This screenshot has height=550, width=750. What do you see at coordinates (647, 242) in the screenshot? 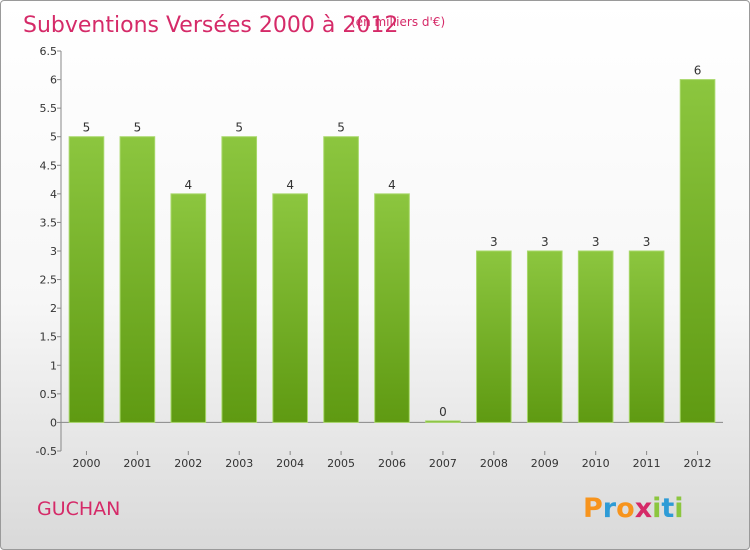
I see `data-label-2011: 3` at bounding box center [647, 242].